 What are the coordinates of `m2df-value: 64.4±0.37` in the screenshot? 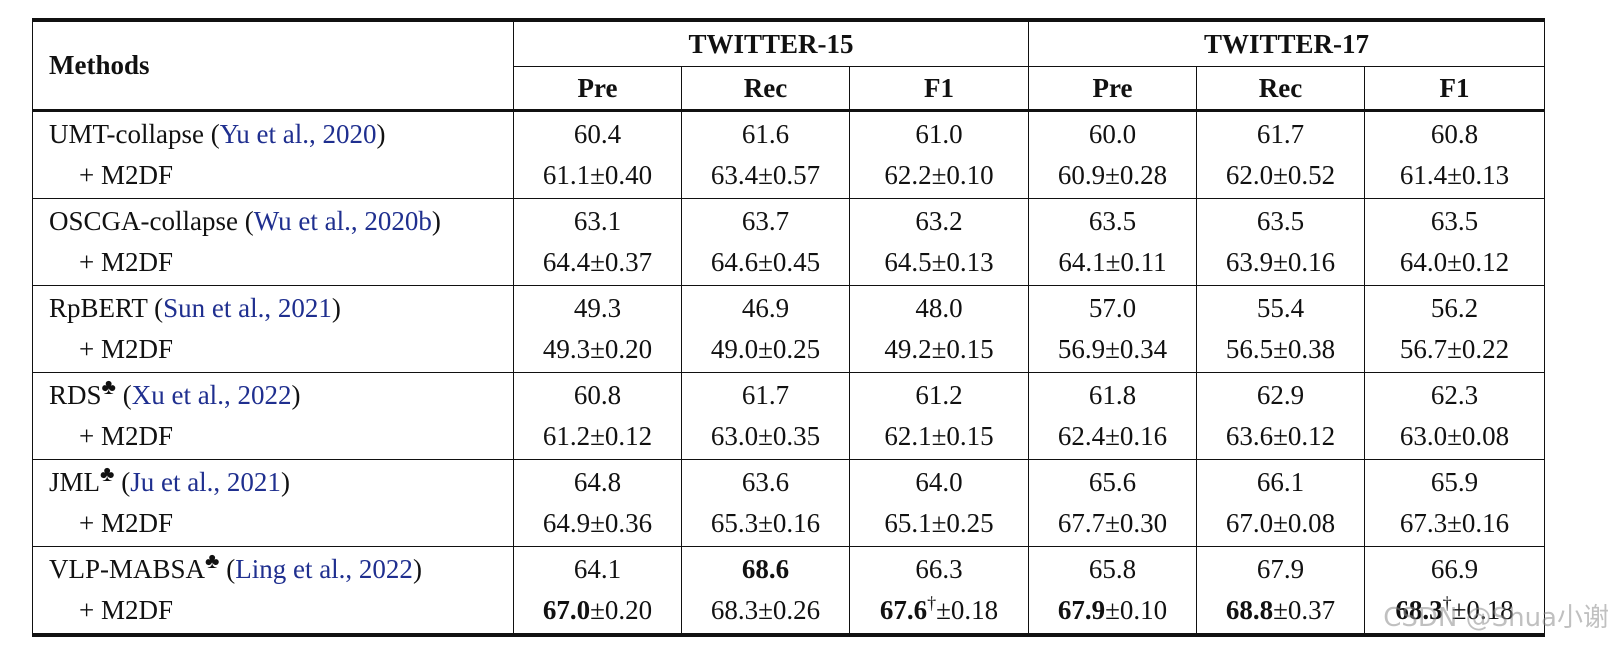 It's located at (597, 264).